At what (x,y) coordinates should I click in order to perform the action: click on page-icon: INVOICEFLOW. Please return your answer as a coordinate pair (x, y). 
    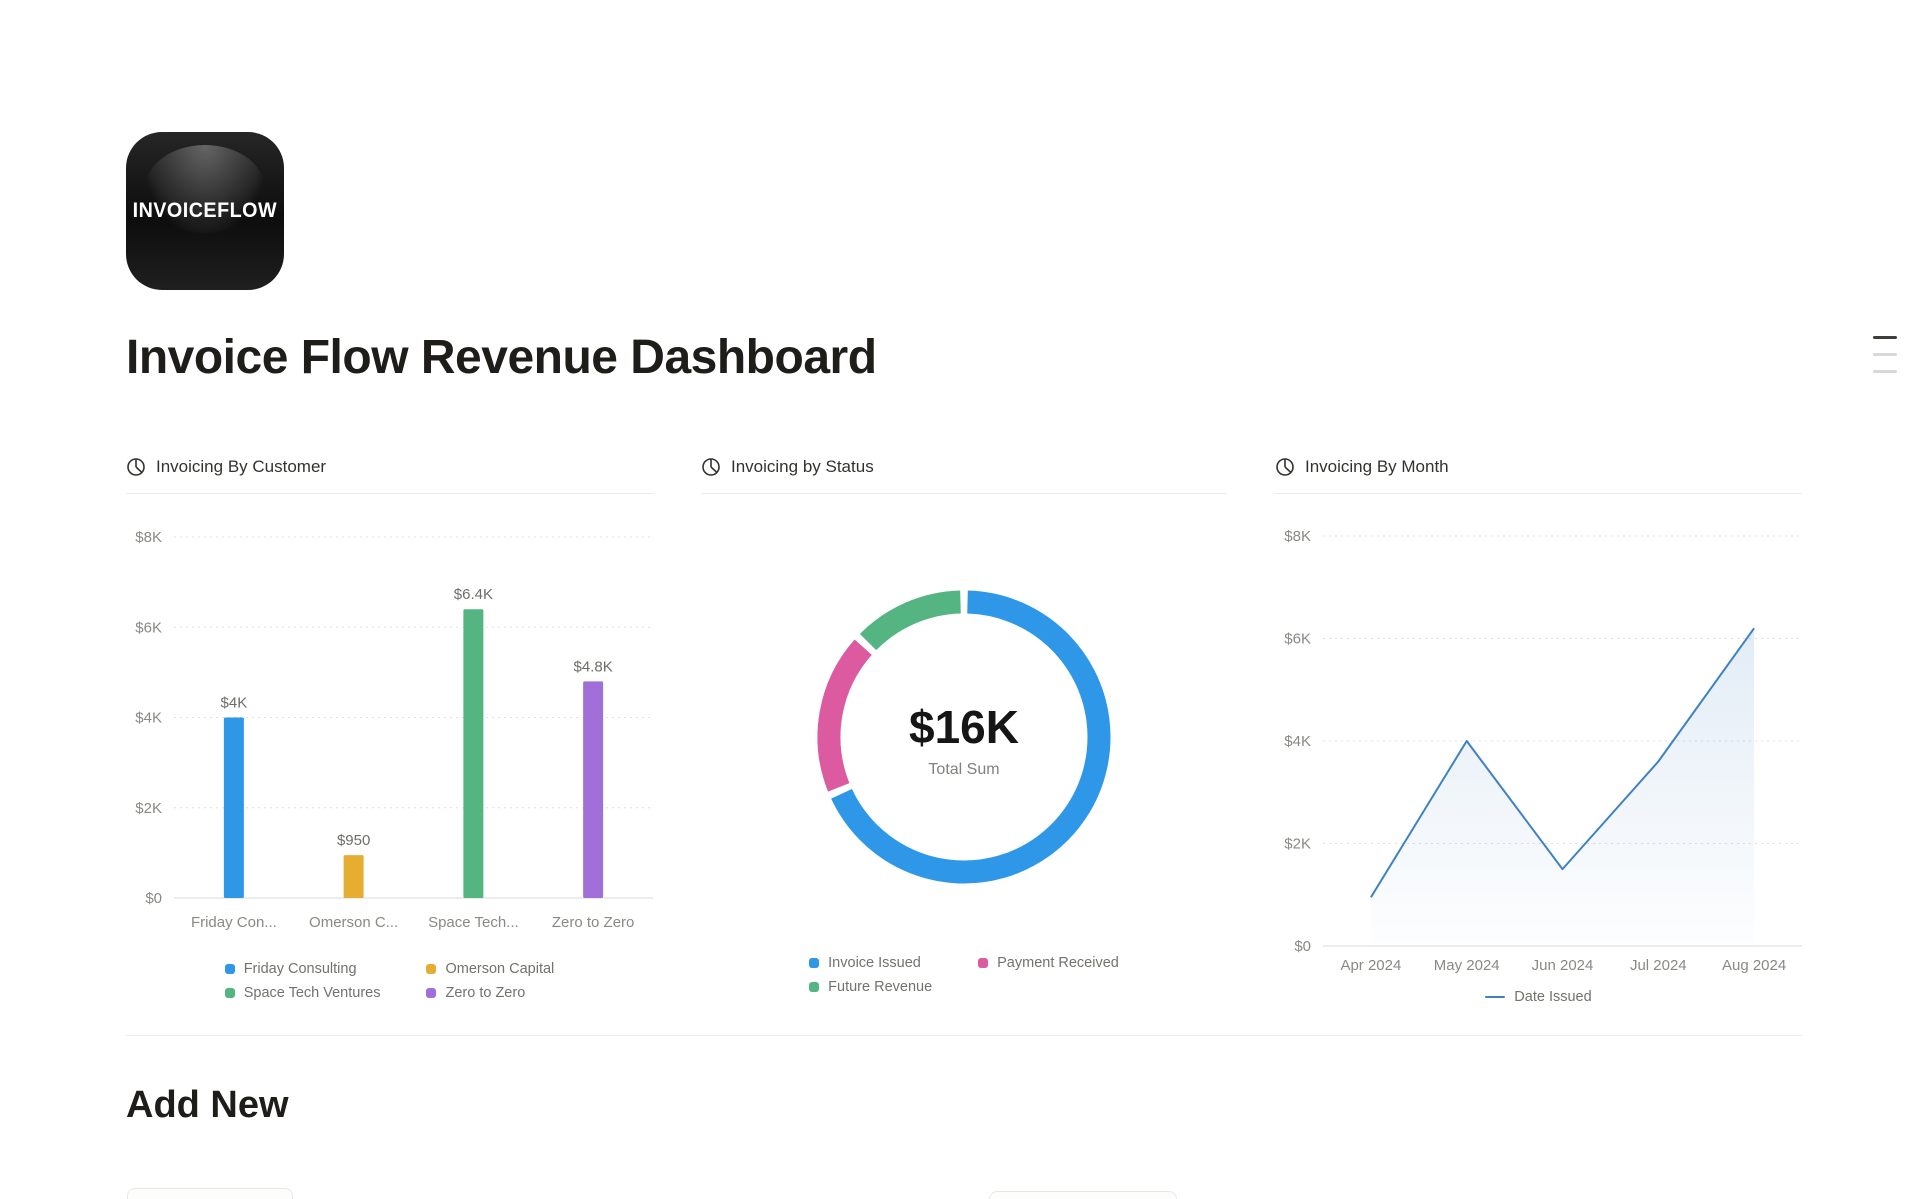
    Looking at the image, I should click on (205, 211).